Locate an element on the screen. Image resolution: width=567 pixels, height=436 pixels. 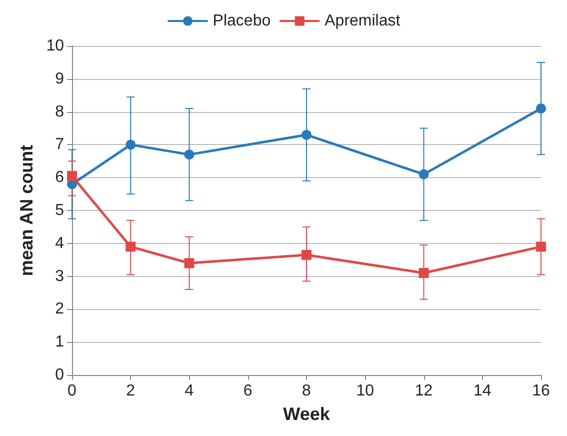
x-axis-title: Week is located at coordinates (307, 414).